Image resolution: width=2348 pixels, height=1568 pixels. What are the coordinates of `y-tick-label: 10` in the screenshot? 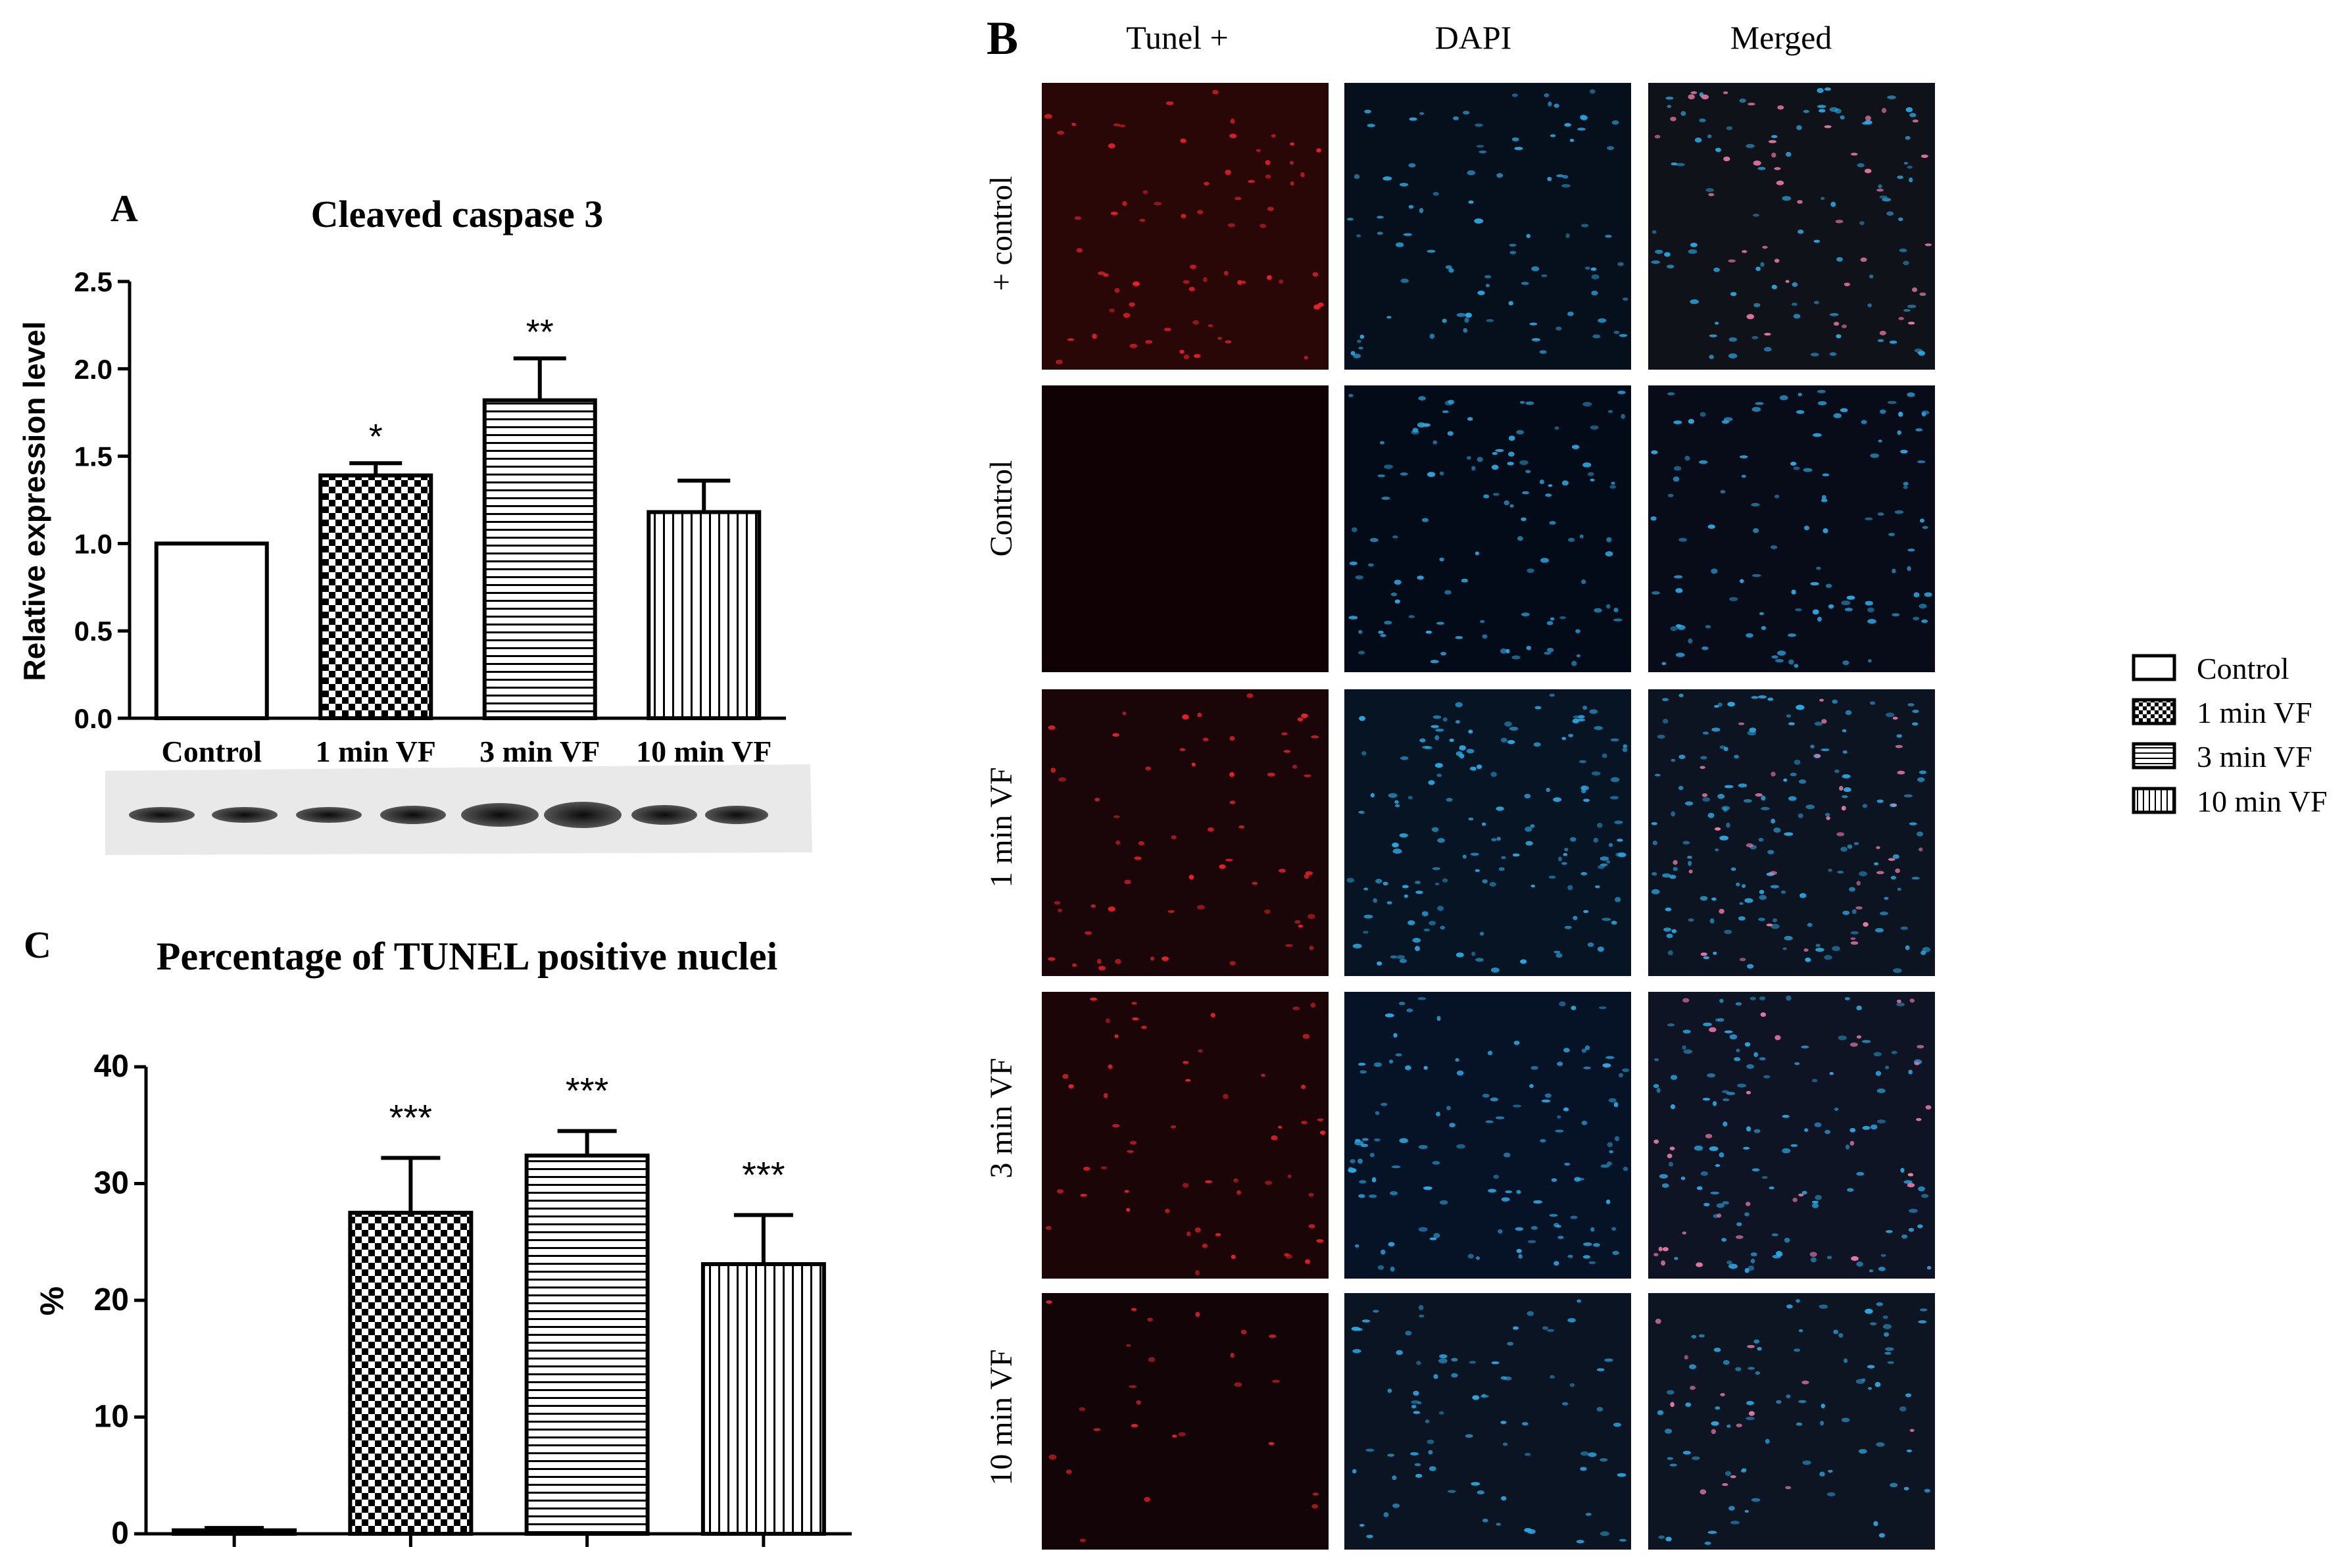 It's located at (111, 1417).